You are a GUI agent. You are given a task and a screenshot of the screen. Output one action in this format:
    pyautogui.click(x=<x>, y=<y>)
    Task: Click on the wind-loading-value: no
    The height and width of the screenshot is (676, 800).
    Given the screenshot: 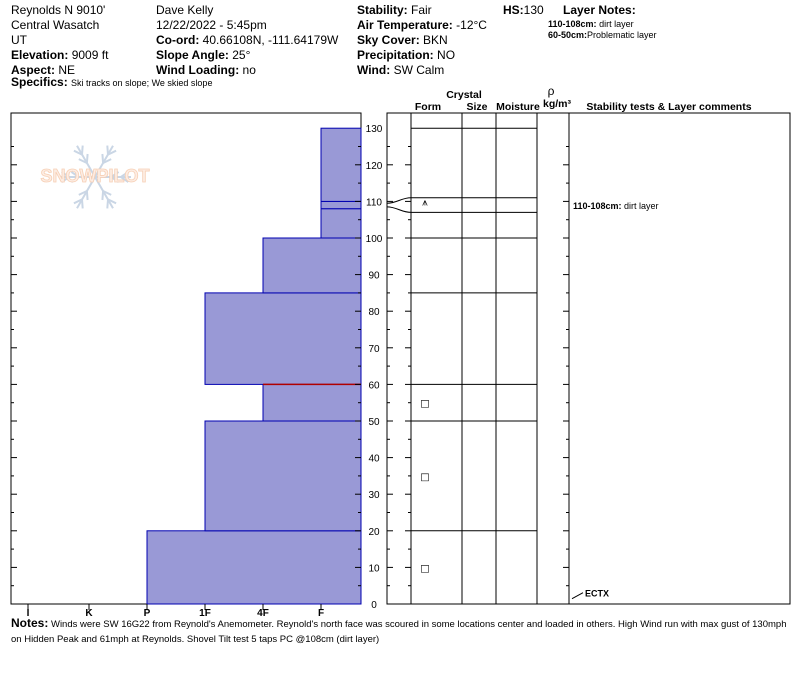 What is the action you would take?
    pyautogui.click(x=249, y=70)
    